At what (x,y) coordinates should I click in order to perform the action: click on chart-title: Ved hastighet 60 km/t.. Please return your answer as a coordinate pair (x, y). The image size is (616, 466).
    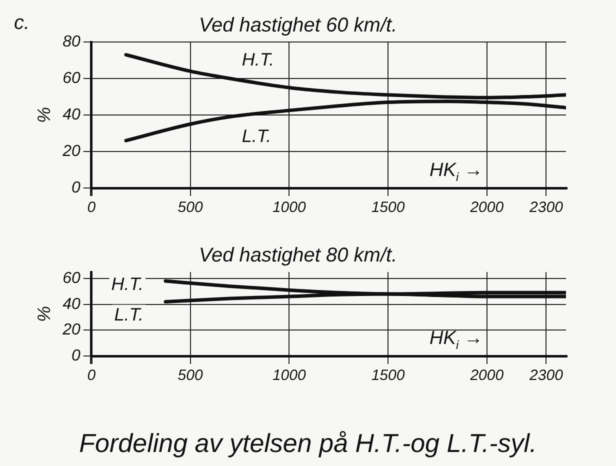
    Looking at the image, I should click on (298, 25).